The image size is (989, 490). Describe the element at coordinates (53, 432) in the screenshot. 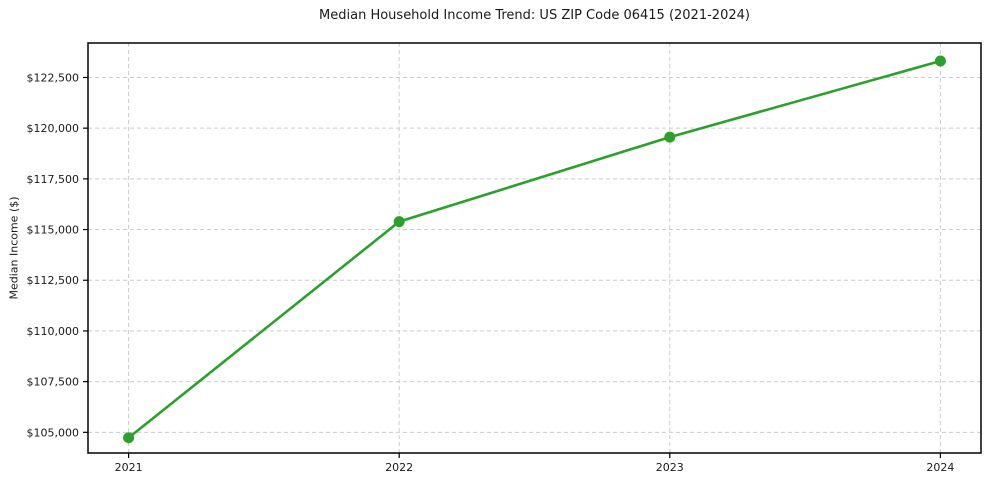

I see `y-tick-label: $105,000` at that location.